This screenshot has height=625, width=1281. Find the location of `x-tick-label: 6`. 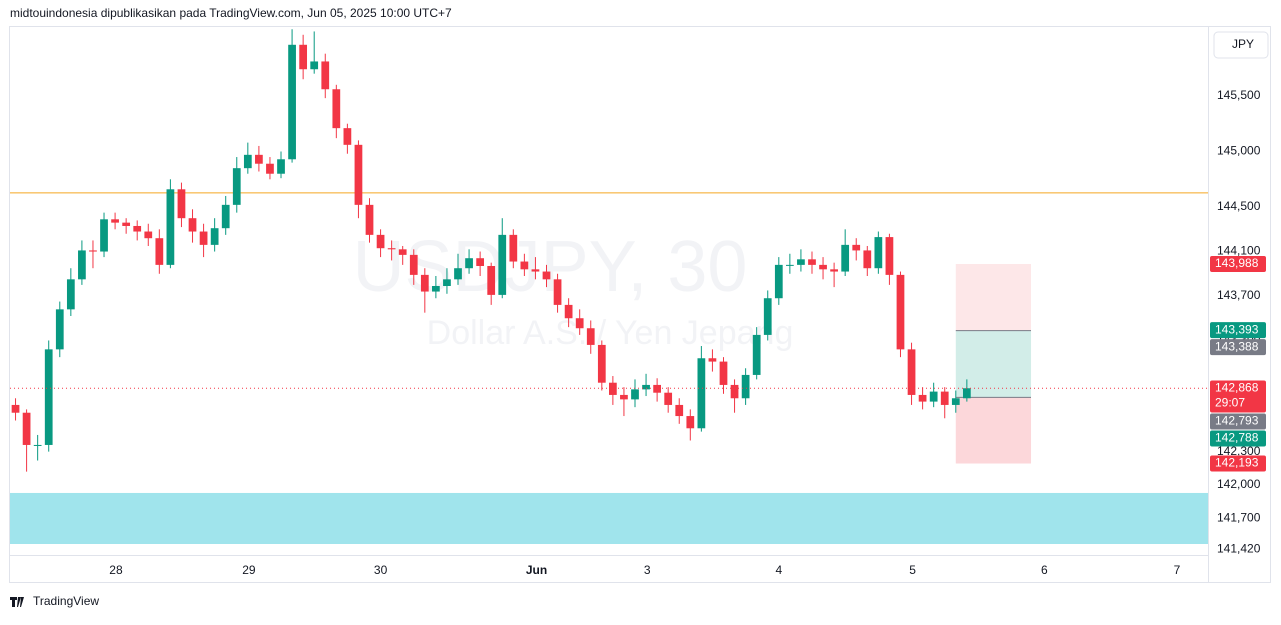

x-tick-label: 6 is located at coordinates (1044, 570).